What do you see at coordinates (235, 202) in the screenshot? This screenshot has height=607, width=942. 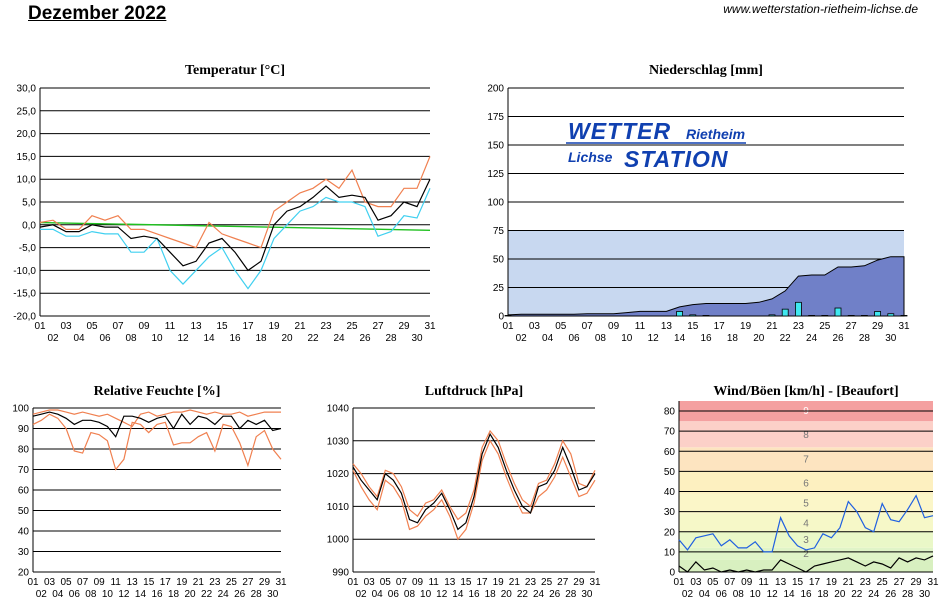 I see `series-max-temperature` at bounding box center [235, 202].